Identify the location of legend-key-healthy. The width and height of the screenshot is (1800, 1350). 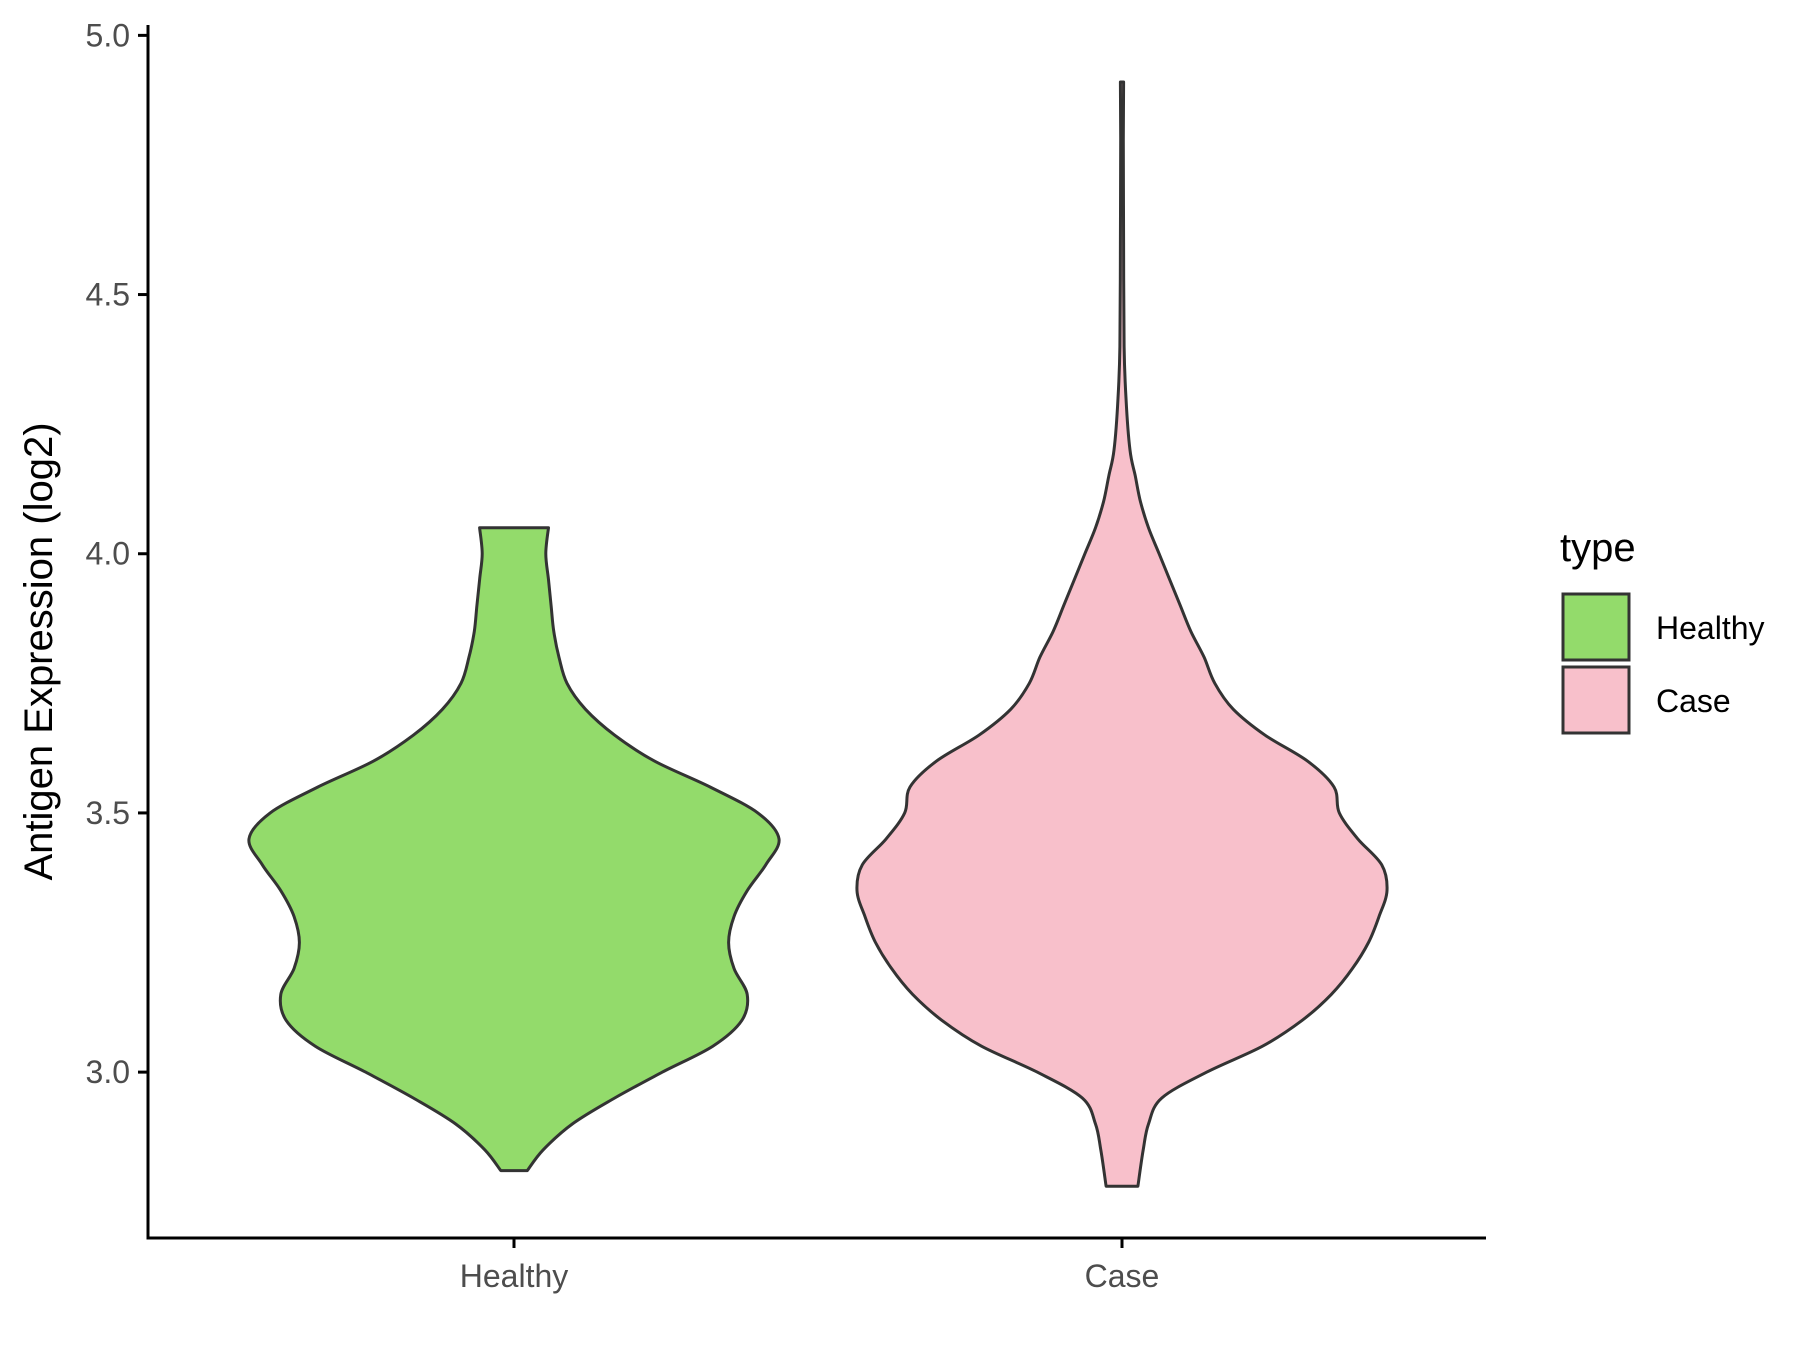
(1596, 627).